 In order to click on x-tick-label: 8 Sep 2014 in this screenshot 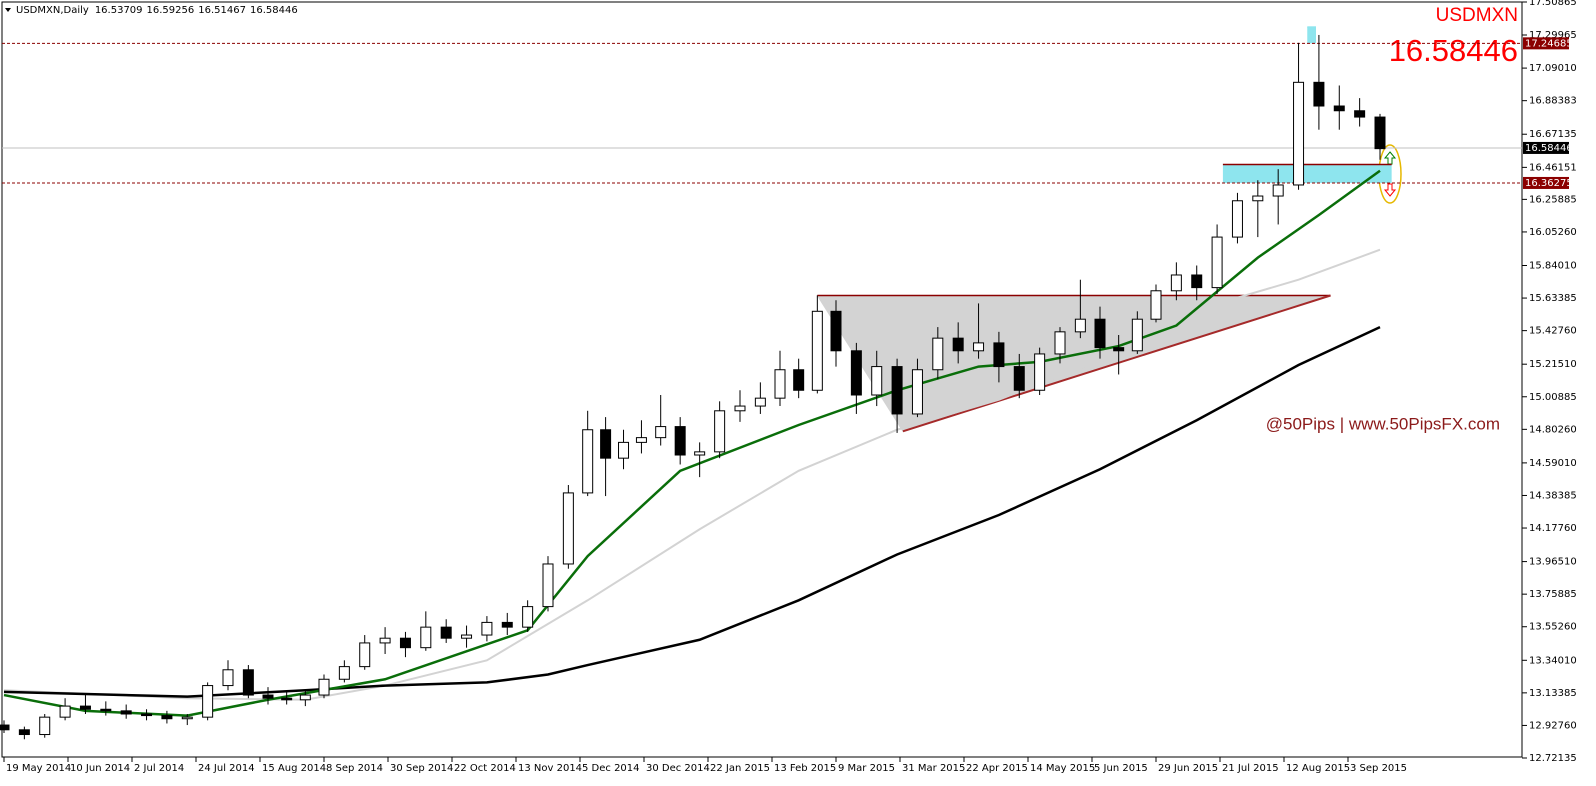, I will do `click(354, 768)`.